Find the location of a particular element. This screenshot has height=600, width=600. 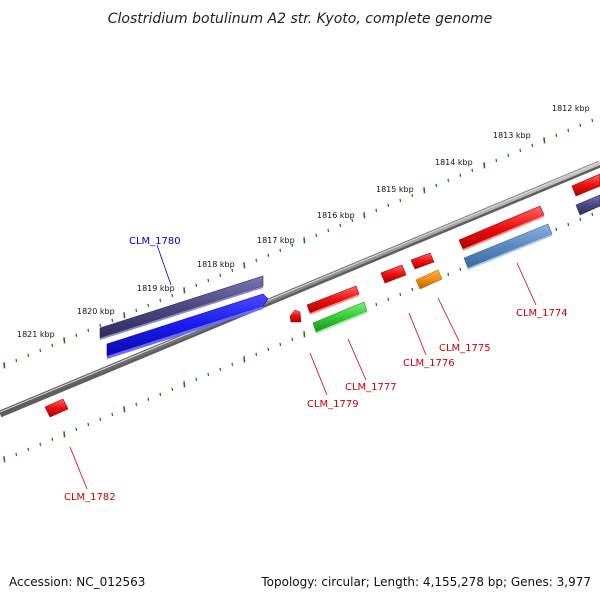

scale-label-1818: 1818 kbp is located at coordinates (216, 264).